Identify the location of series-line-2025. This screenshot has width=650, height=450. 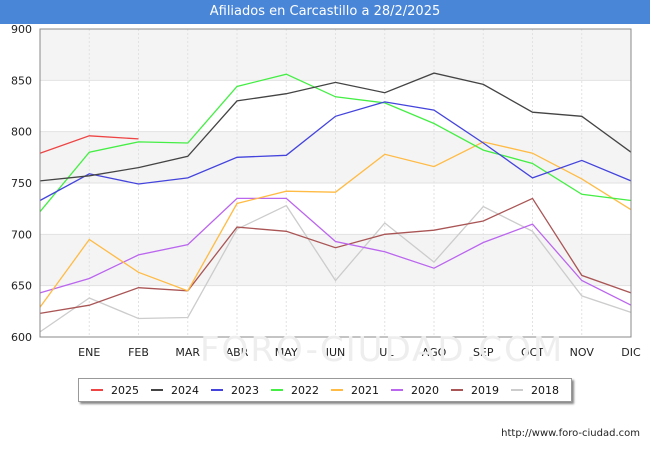
(89, 144).